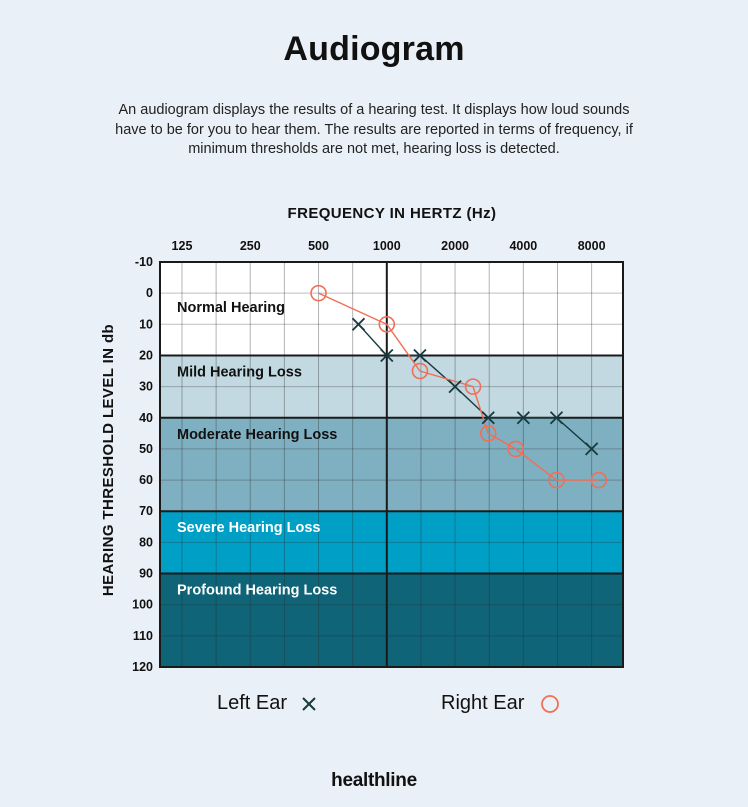 The height and width of the screenshot is (807, 748). Describe the element at coordinates (142, 605) in the screenshot. I see `y-tick-label: 100` at that location.